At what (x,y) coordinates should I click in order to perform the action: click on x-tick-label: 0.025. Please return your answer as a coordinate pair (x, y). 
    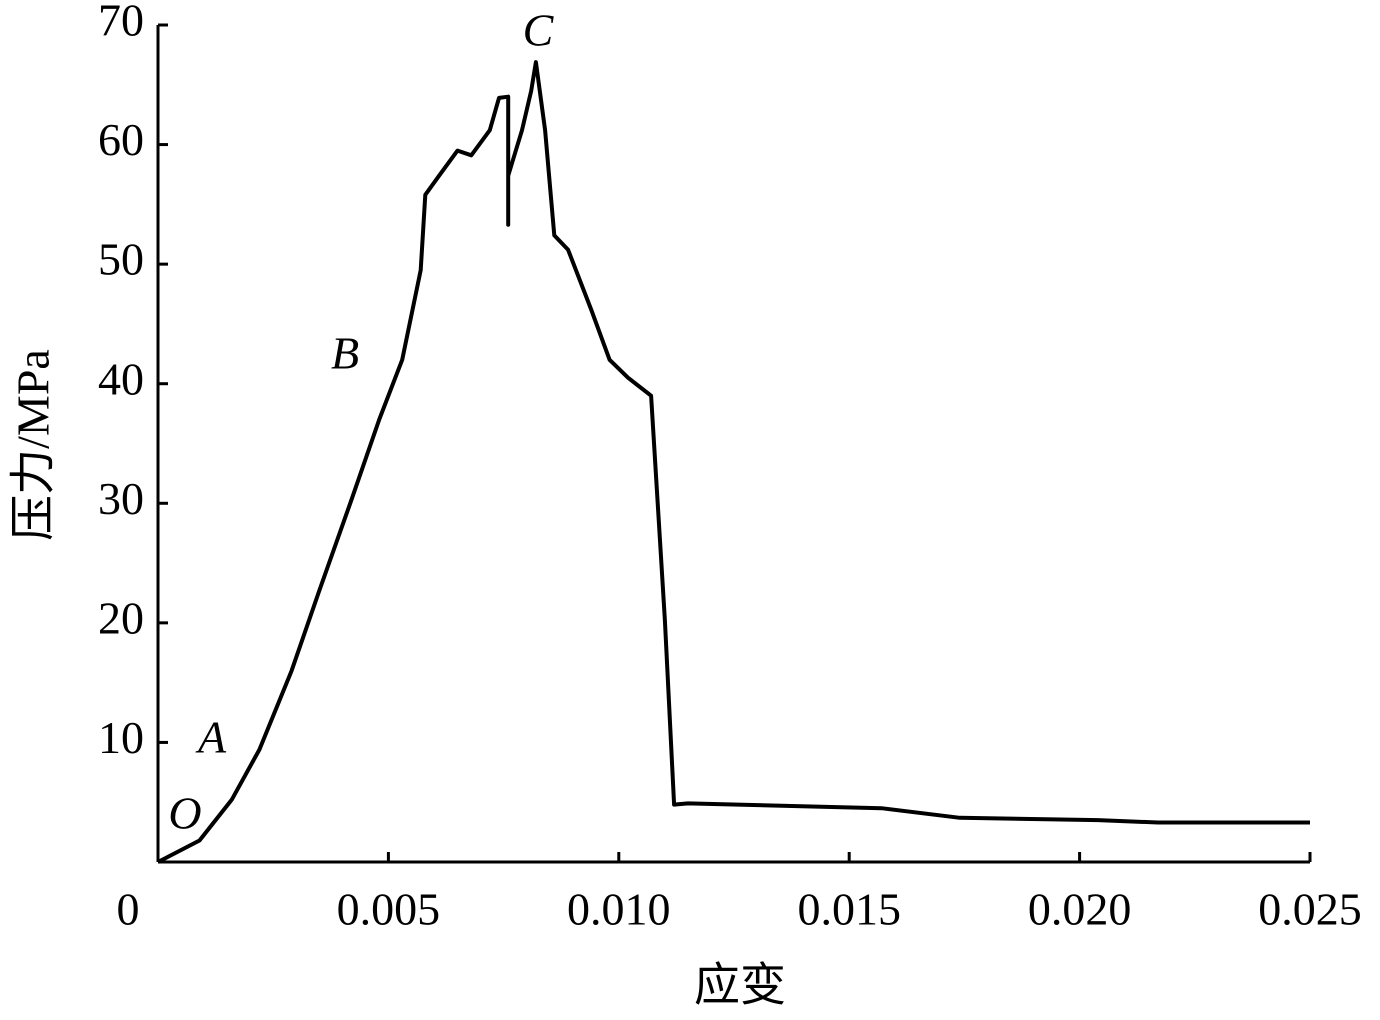
    Looking at the image, I should click on (1310, 909).